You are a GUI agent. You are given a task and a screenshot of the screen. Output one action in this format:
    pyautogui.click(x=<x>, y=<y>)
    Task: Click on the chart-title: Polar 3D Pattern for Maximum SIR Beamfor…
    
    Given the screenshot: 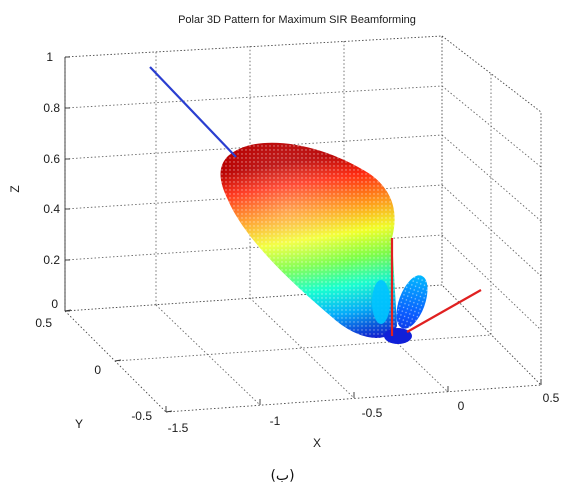 What is the action you would take?
    pyautogui.click(x=297, y=20)
    